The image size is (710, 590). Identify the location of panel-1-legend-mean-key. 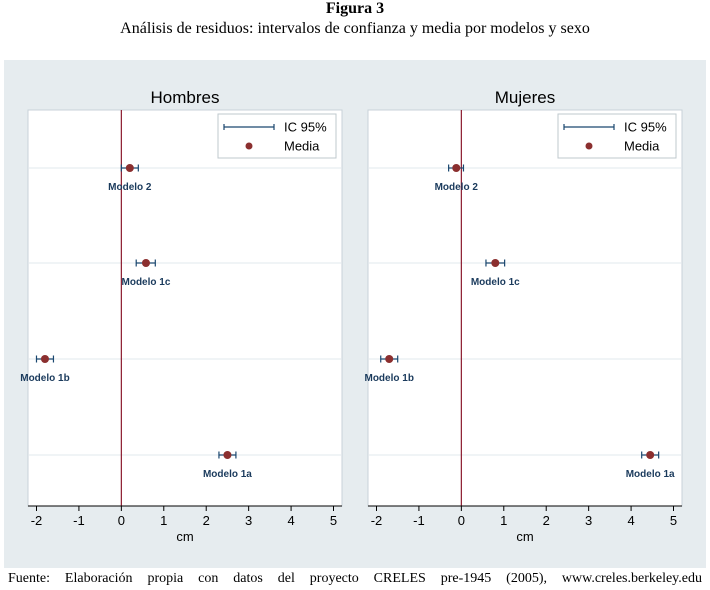
(249, 146).